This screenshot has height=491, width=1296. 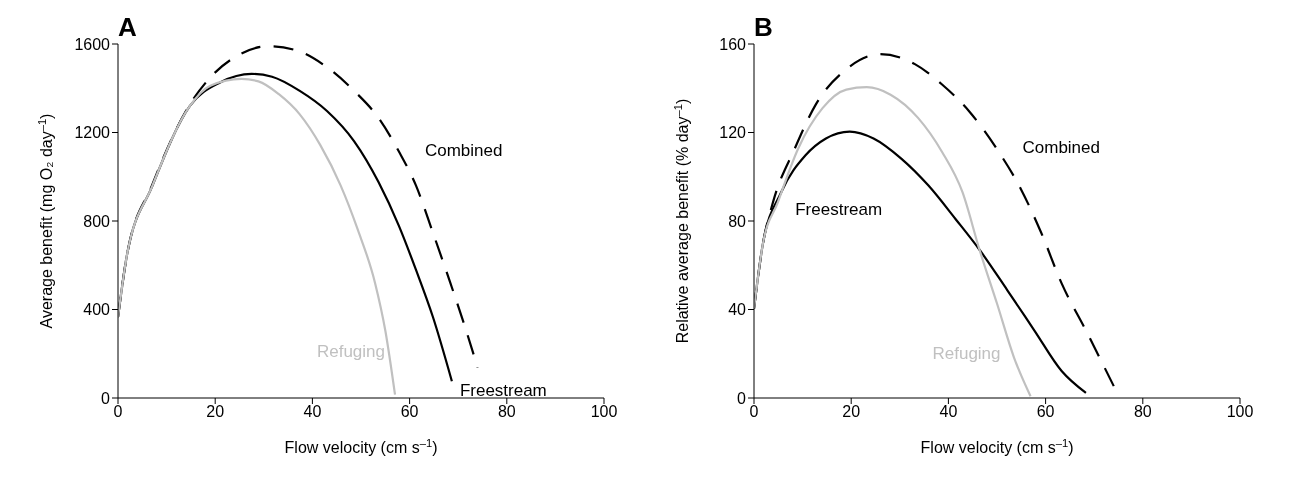 What do you see at coordinates (92, 44) in the screenshot?
I see `y-tick-label: 1600` at bounding box center [92, 44].